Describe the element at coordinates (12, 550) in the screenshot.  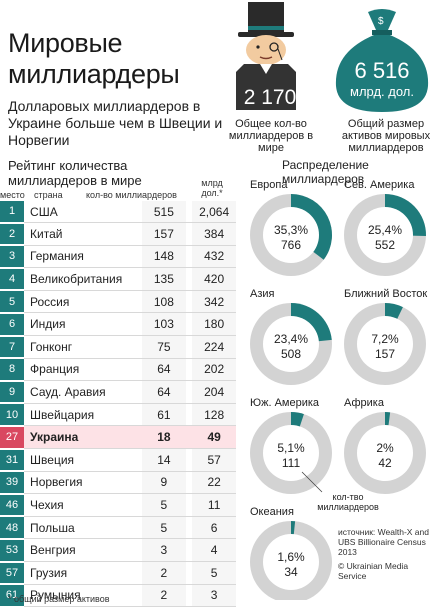
I see `rank-cell: 53` at that location.